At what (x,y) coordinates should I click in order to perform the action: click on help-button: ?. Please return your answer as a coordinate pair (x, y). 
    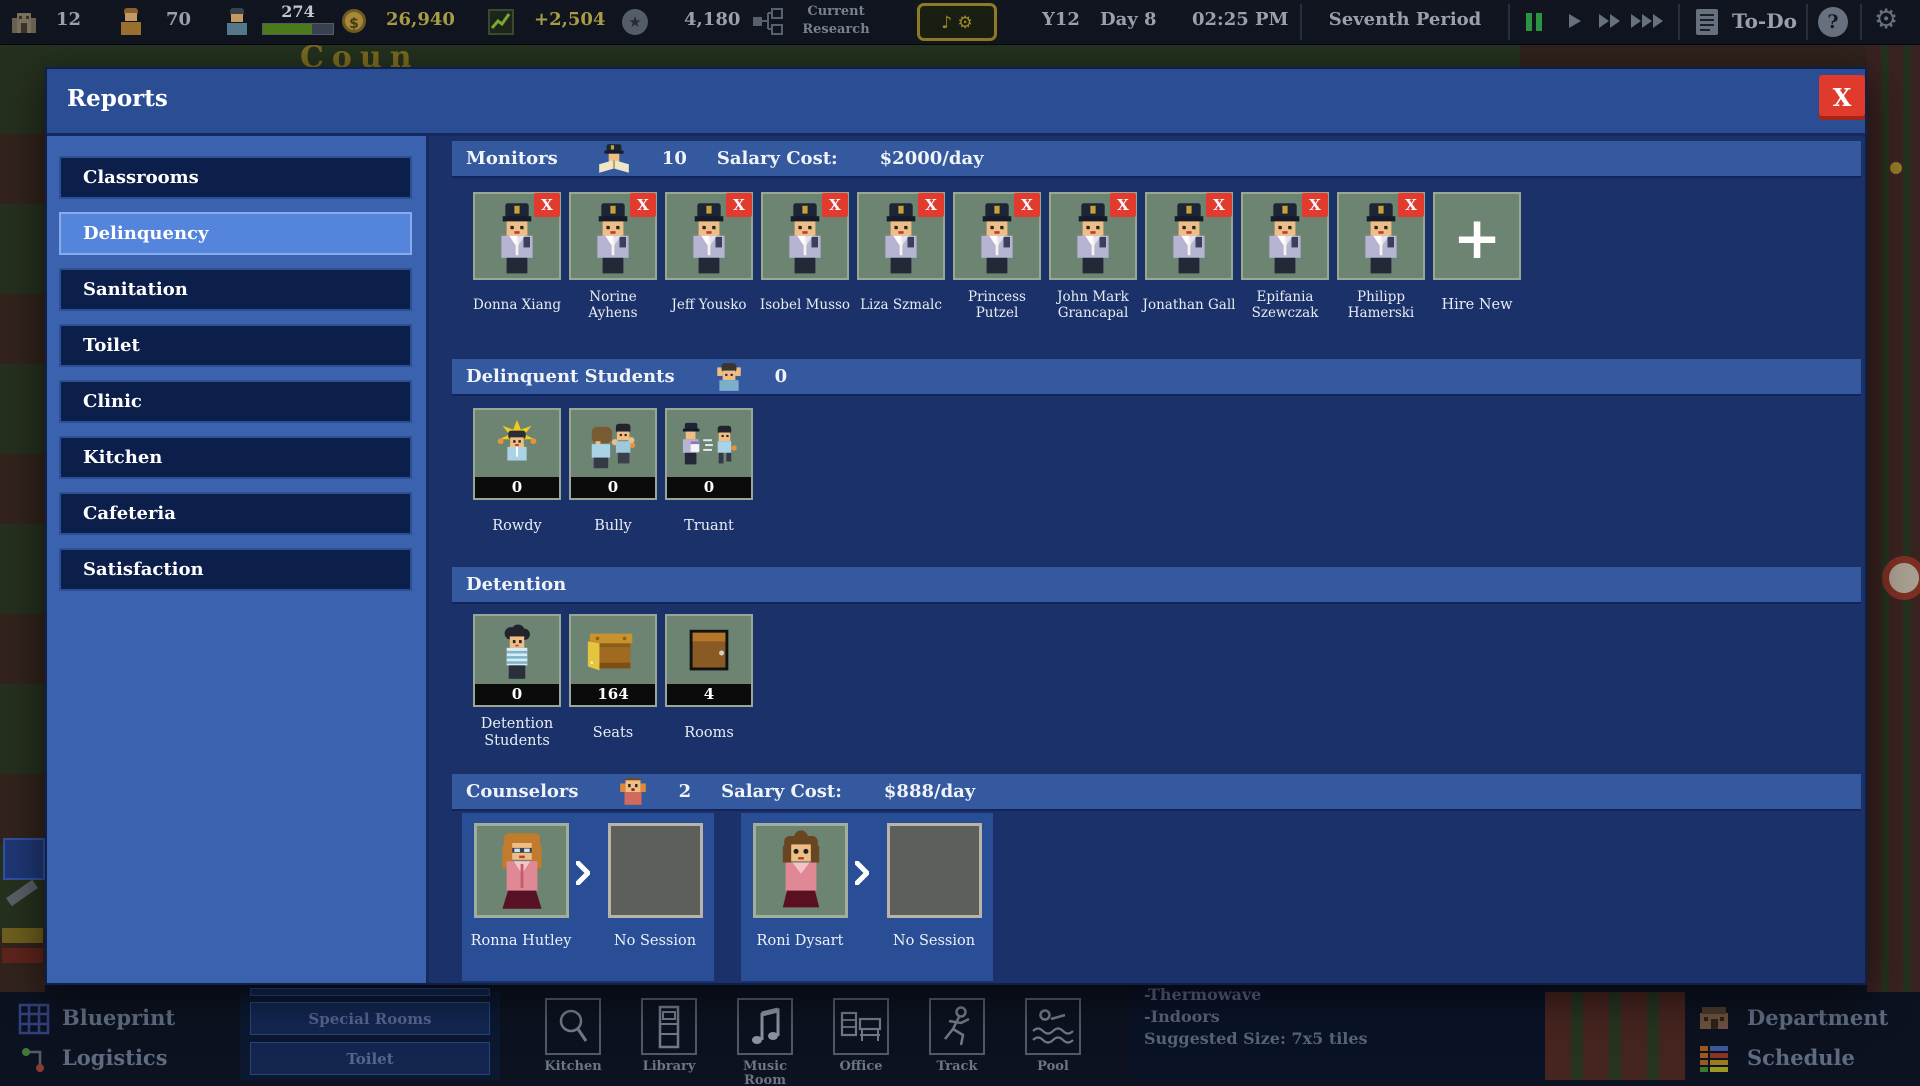
    Looking at the image, I should click on (1833, 22).